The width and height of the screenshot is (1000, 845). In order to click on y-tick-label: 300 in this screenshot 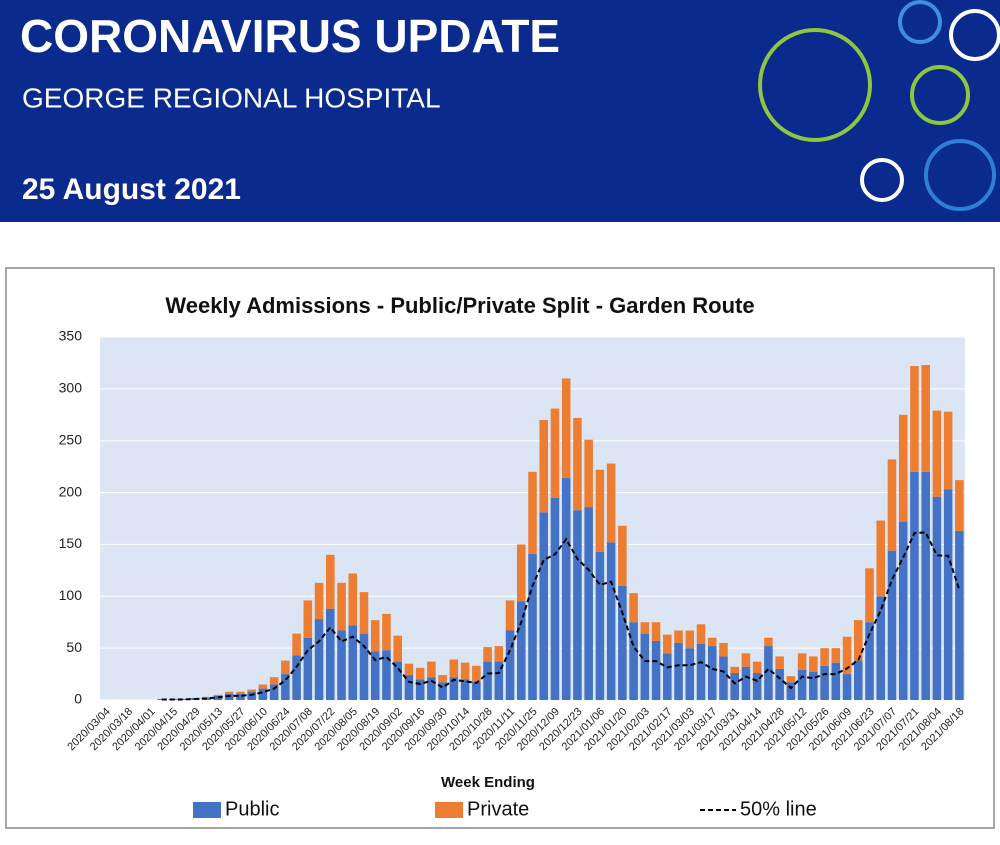, I will do `click(71, 388)`.